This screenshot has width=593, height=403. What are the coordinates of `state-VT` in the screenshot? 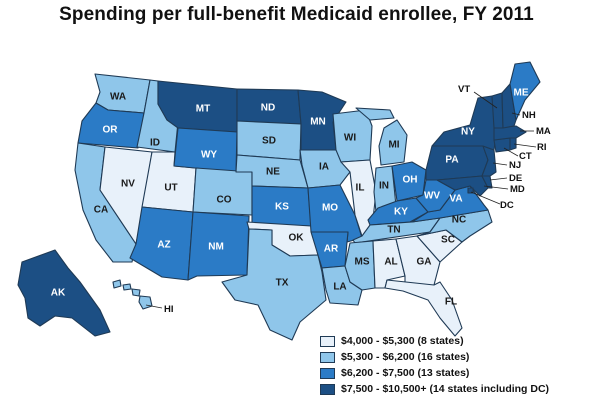 It's located at (497, 110).